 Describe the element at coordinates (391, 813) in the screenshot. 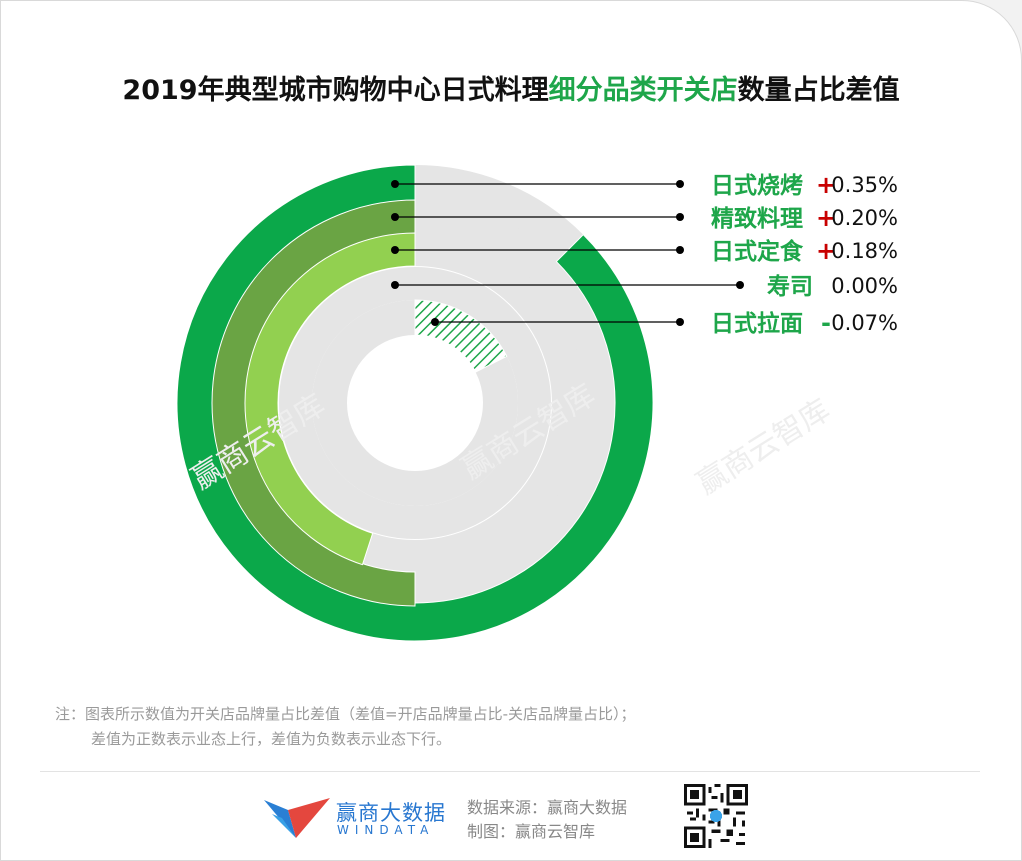

I see `brand-name: 赢商大数据` at that location.